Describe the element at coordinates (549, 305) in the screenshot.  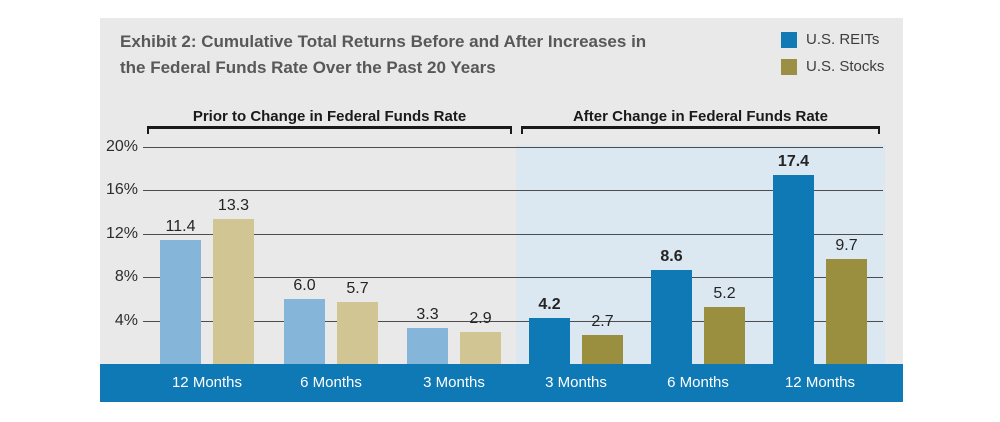
I see `value-label-us-reits-3months-after: 4.2` at that location.